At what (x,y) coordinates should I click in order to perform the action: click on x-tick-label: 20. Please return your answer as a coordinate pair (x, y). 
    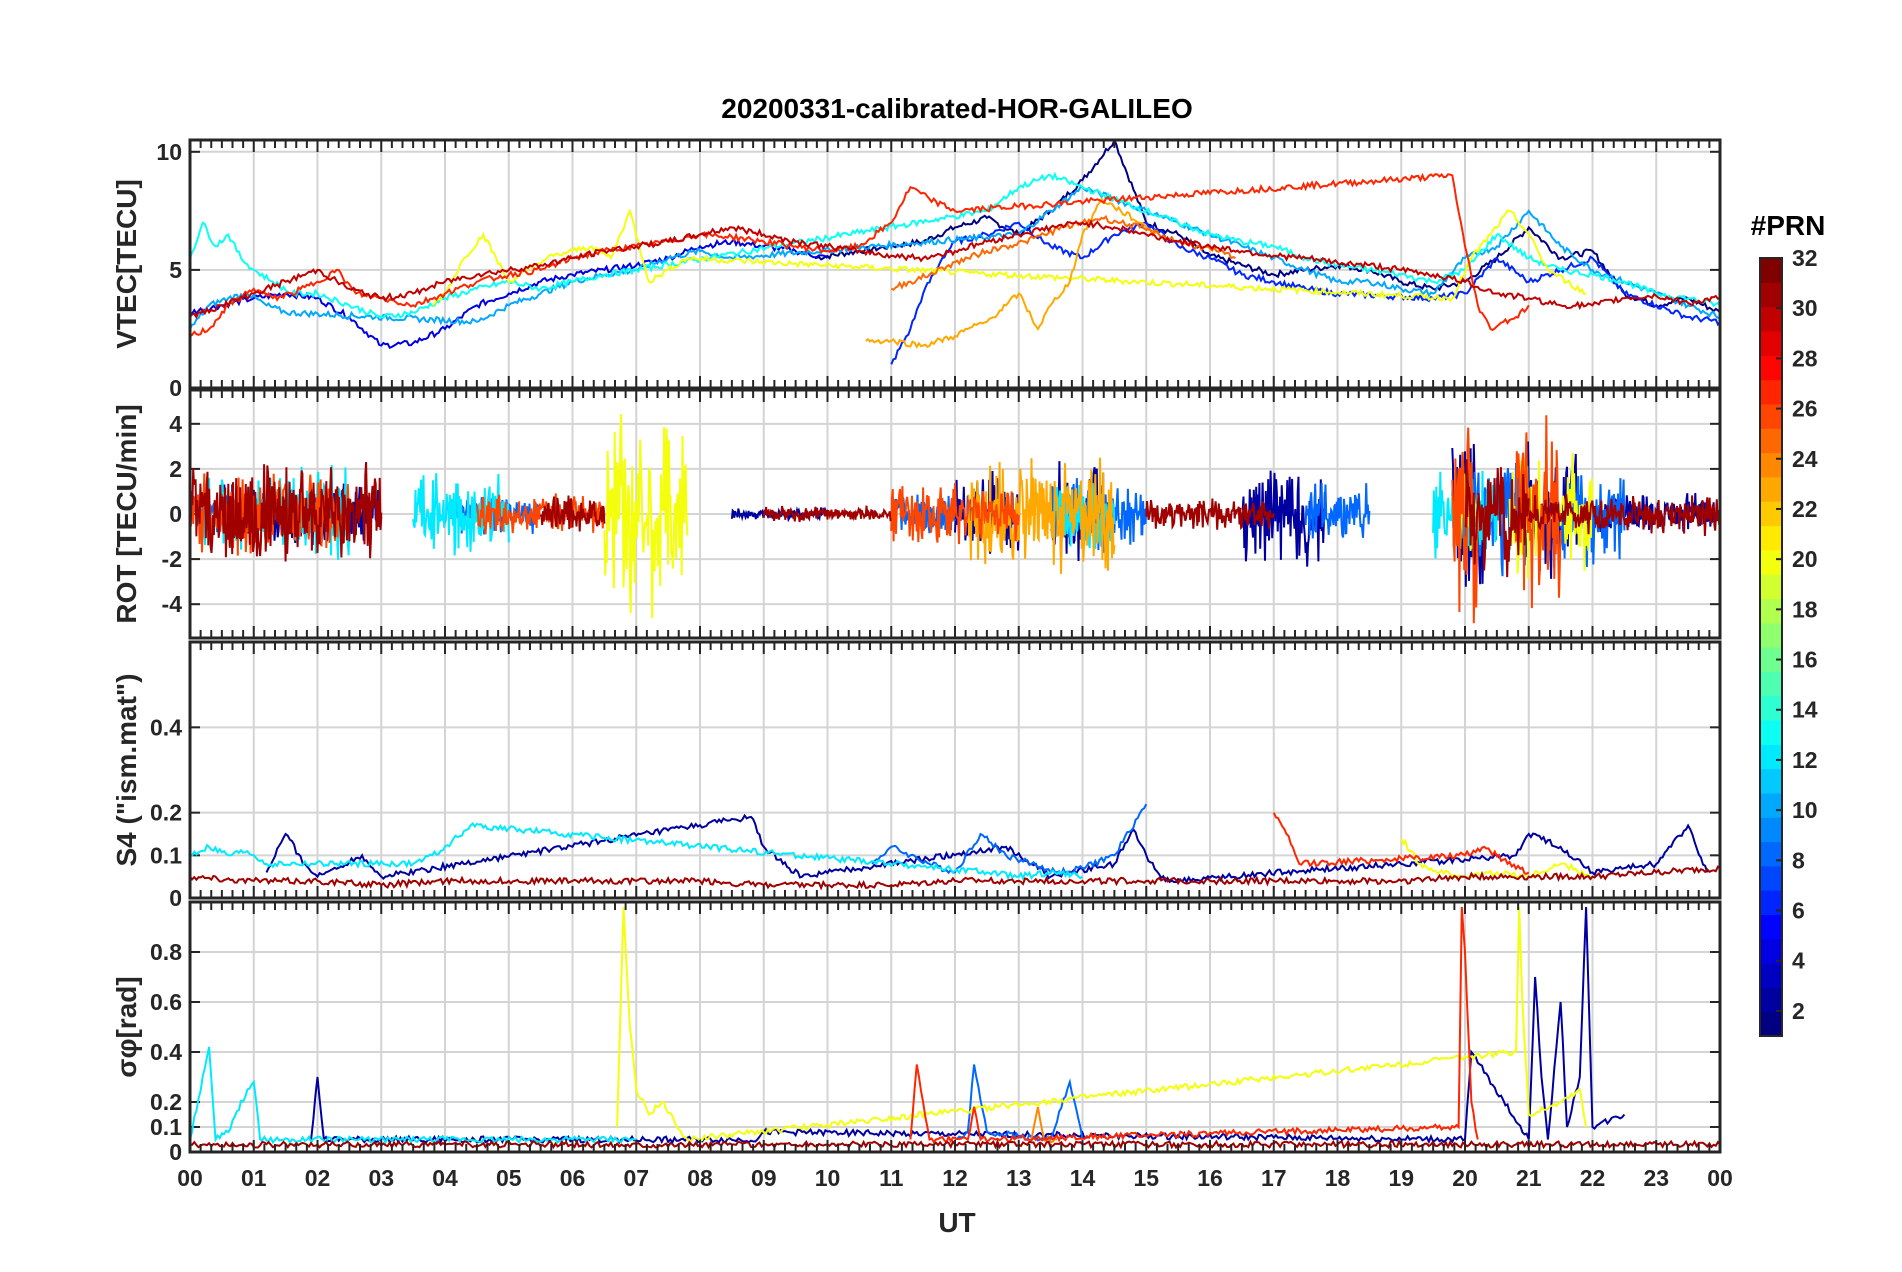
    Looking at the image, I should click on (1465, 1178).